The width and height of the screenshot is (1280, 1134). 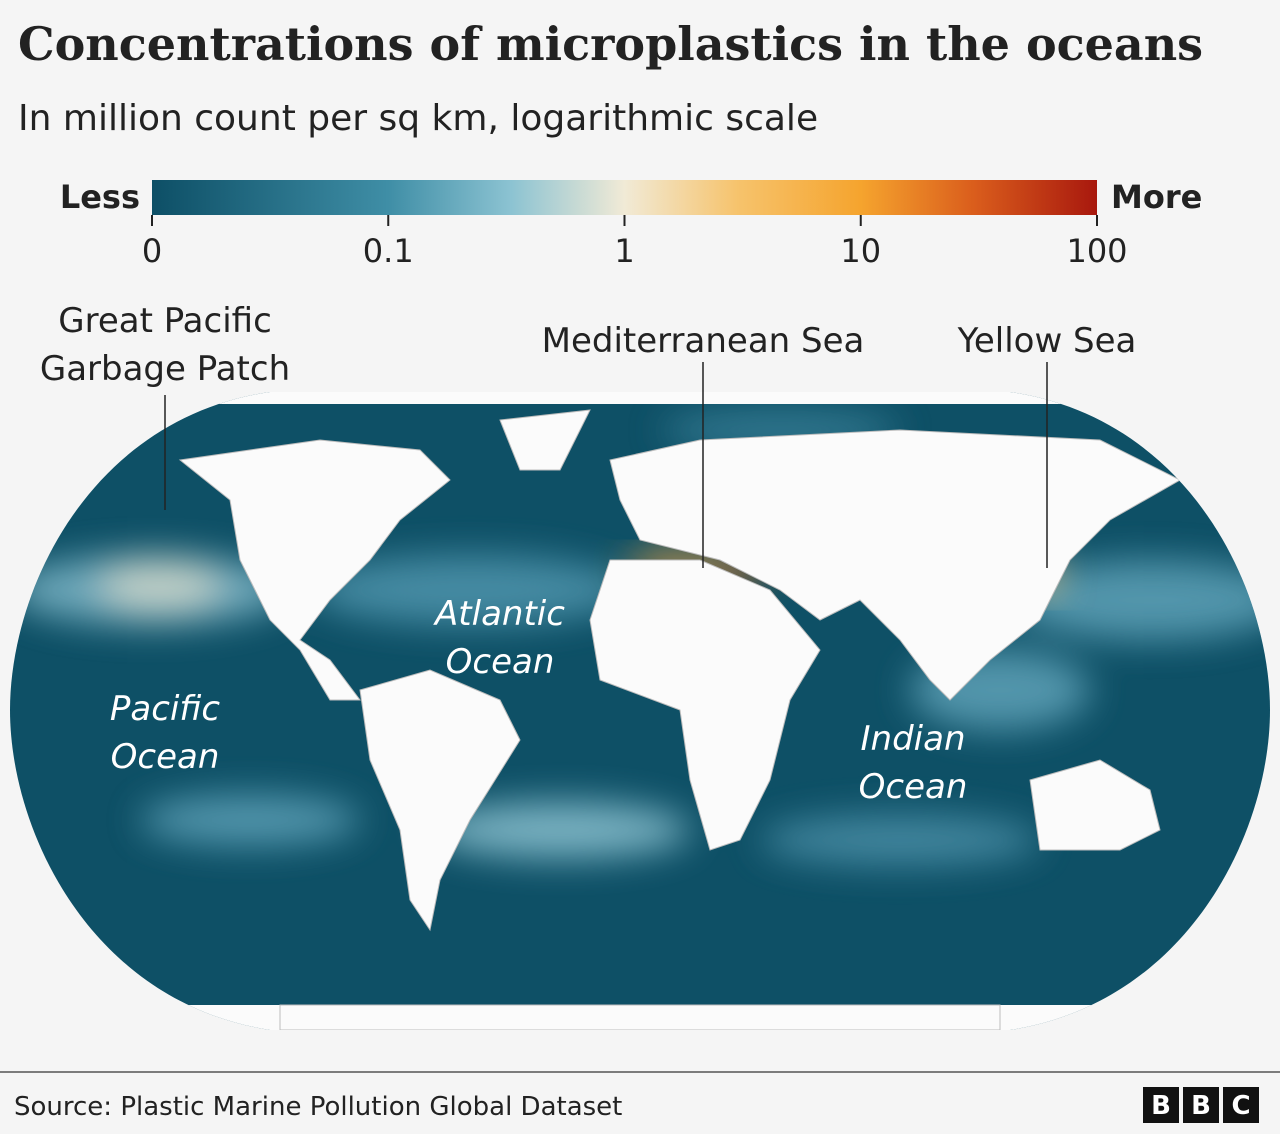 What do you see at coordinates (635, 242) in the screenshot?
I see `legend-ticks: 0 0.1 1 10 100` at bounding box center [635, 242].